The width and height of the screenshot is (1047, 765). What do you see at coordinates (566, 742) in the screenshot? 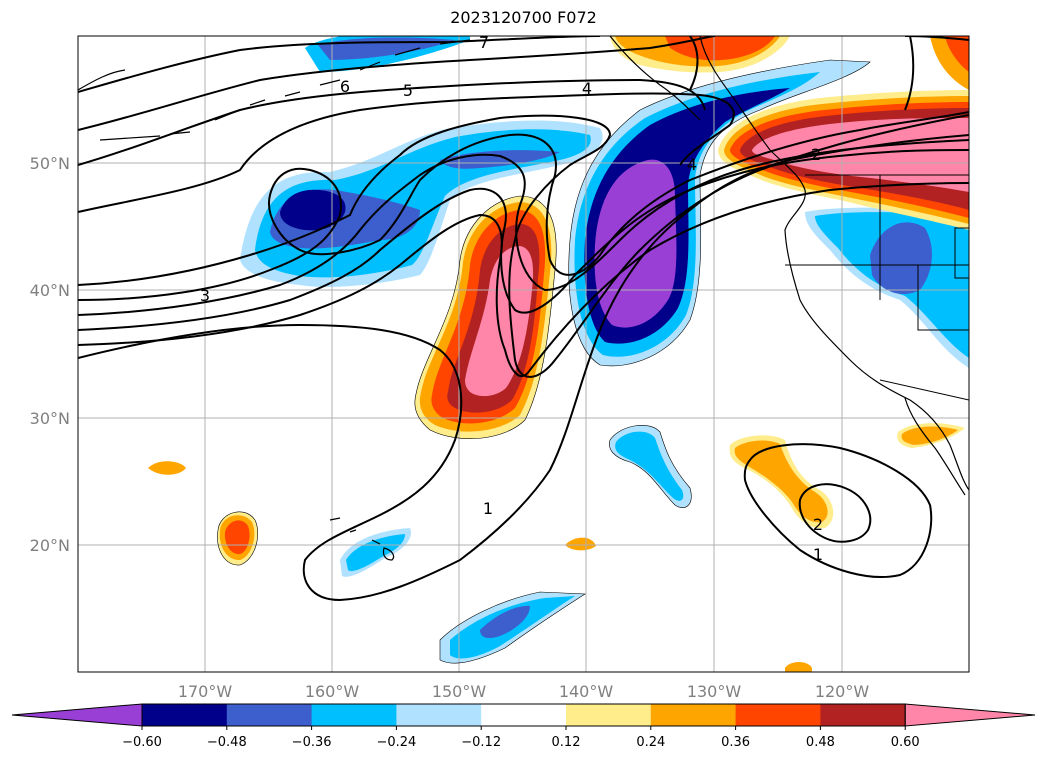
I see `colorbar-tick-label: 0.12` at bounding box center [566, 742].